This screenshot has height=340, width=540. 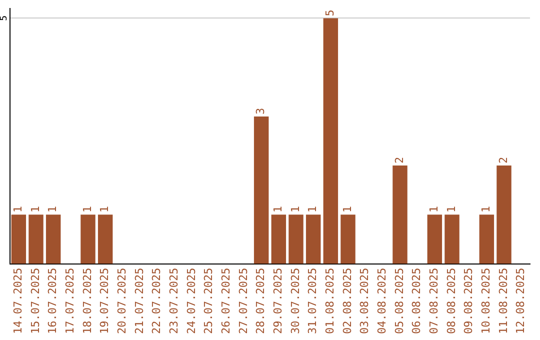 What do you see at coordinates (365, 301) in the screenshot?
I see `x-tick-label: 03.08.2025` at bounding box center [365, 301].